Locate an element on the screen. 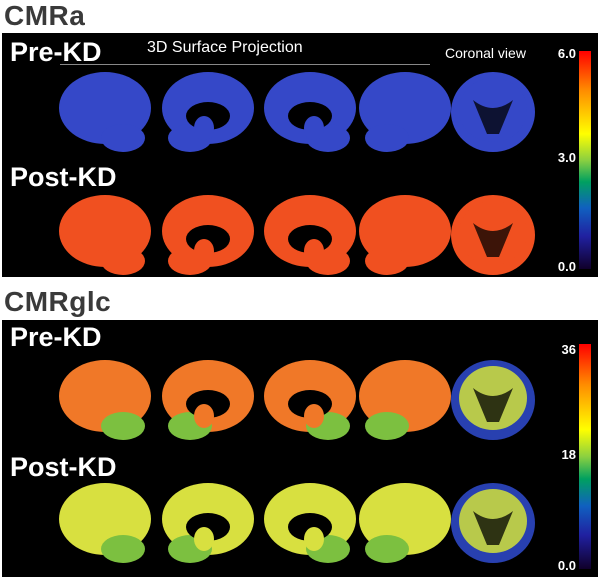 This screenshot has width=600, height=579. coronal-view-cmra-post is located at coordinates (493, 235).